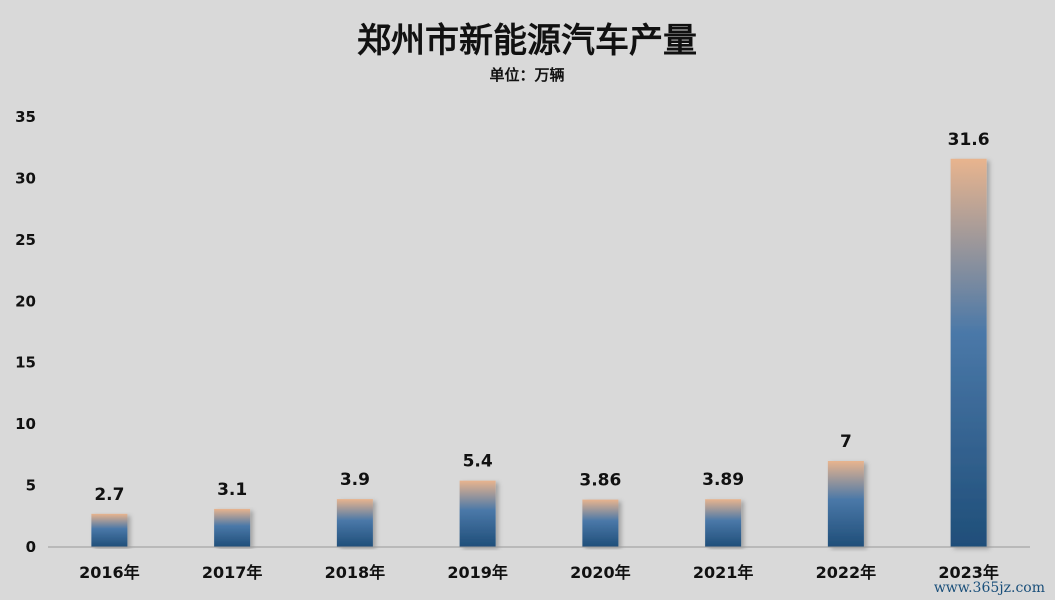  Describe the element at coordinates (968, 572) in the screenshot. I see `x-tick-label: 2023年` at that location.